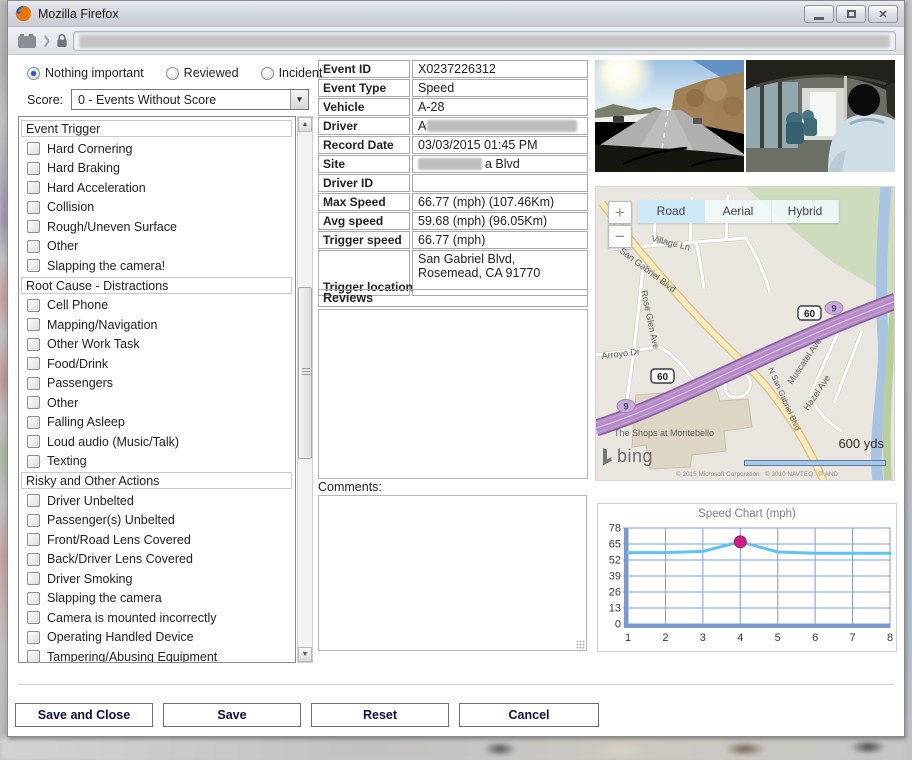 This screenshot has height=760, width=912. What do you see at coordinates (747, 577) in the screenshot?
I see `speed-chart: Speed Chart (mph) 0 13 26 39 52 65 78 1 2 3 4 5 6 7 8` at bounding box center [747, 577].